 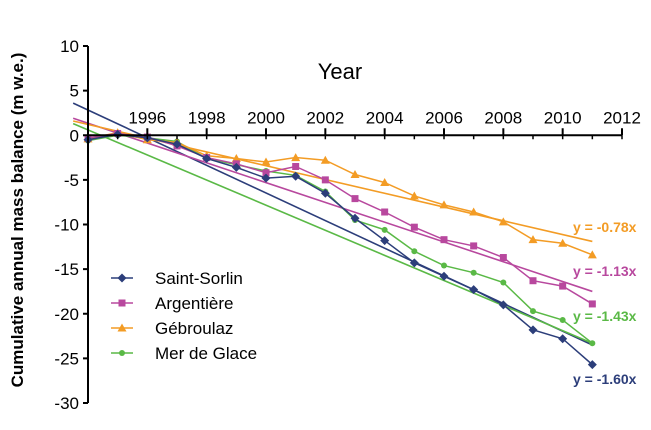 I want to click on legend-entry: Saint-Sorlin, so click(x=177, y=278).